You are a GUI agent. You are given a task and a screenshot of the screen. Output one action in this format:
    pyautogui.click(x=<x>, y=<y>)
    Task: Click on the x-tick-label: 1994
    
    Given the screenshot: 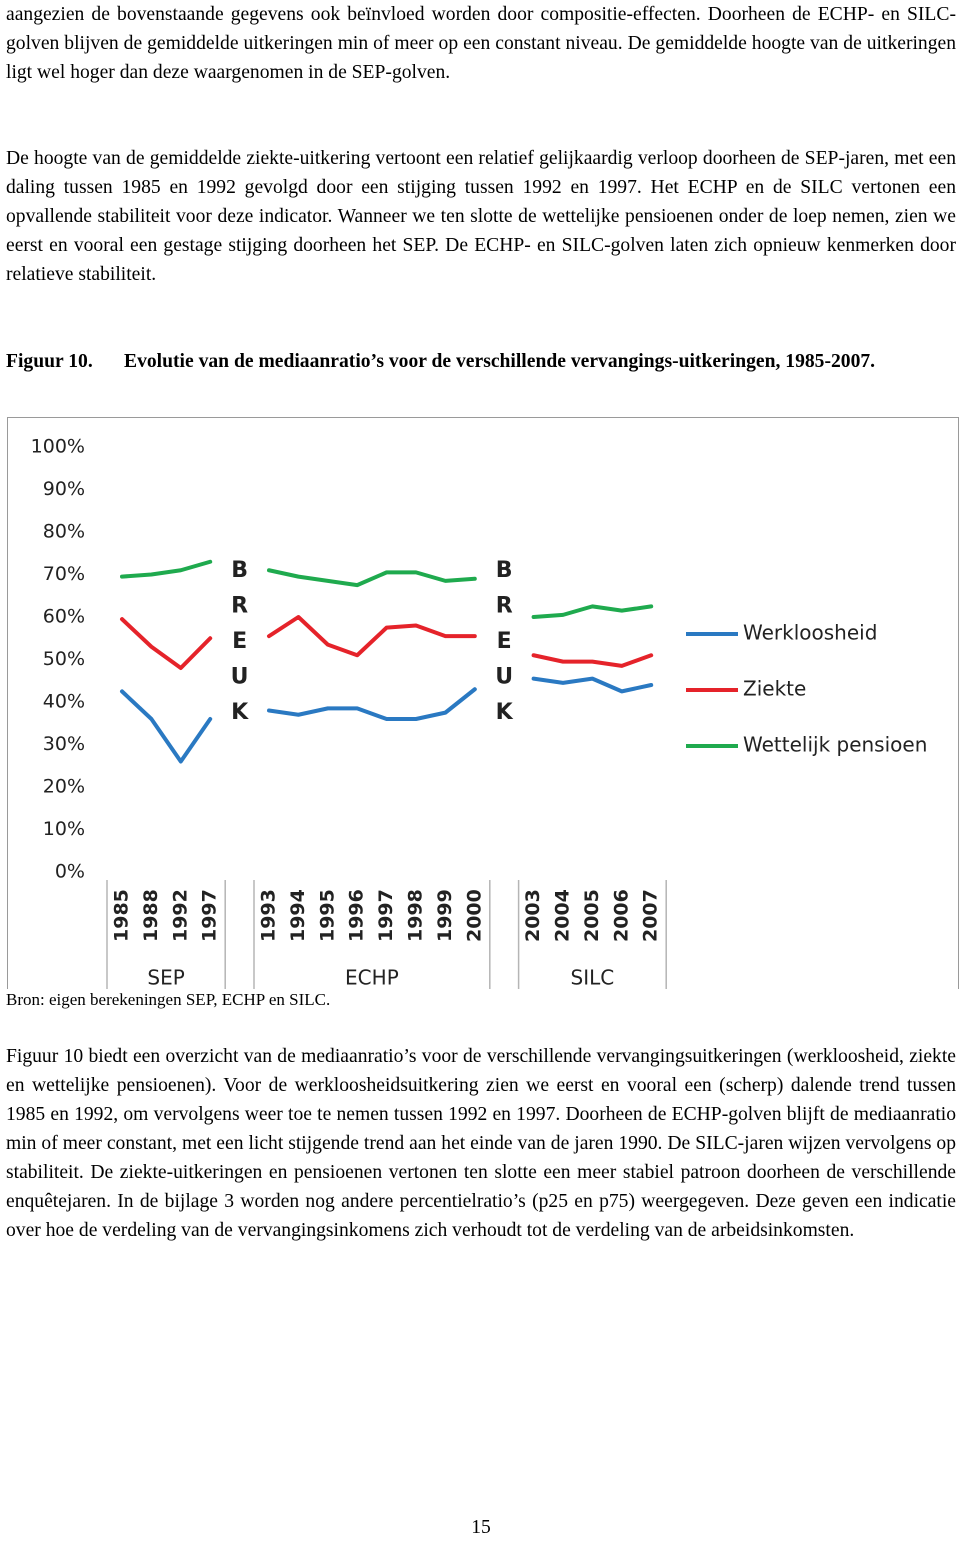 What is the action you would take?
    pyautogui.click(x=298, y=915)
    